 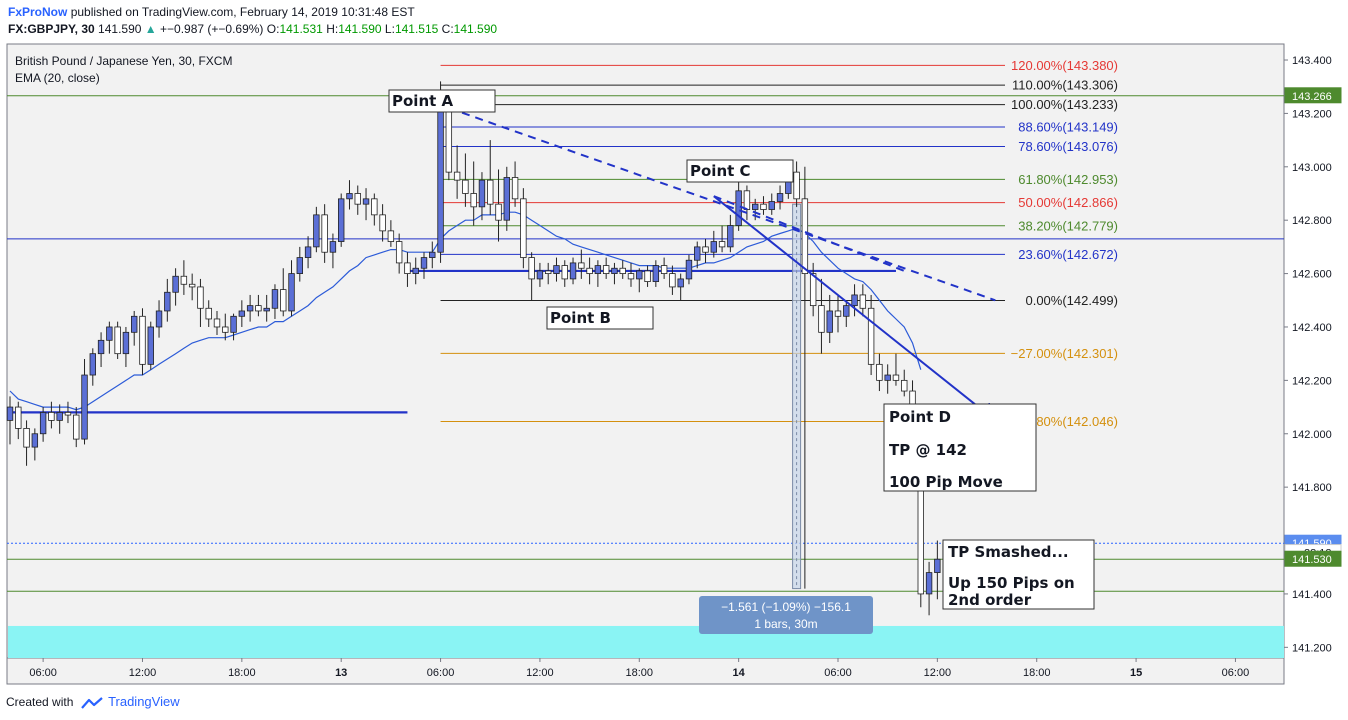 What do you see at coordinates (1011, 583) in the screenshot?
I see `annotation-line: Up 150 Pips on` at bounding box center [1011, 583].